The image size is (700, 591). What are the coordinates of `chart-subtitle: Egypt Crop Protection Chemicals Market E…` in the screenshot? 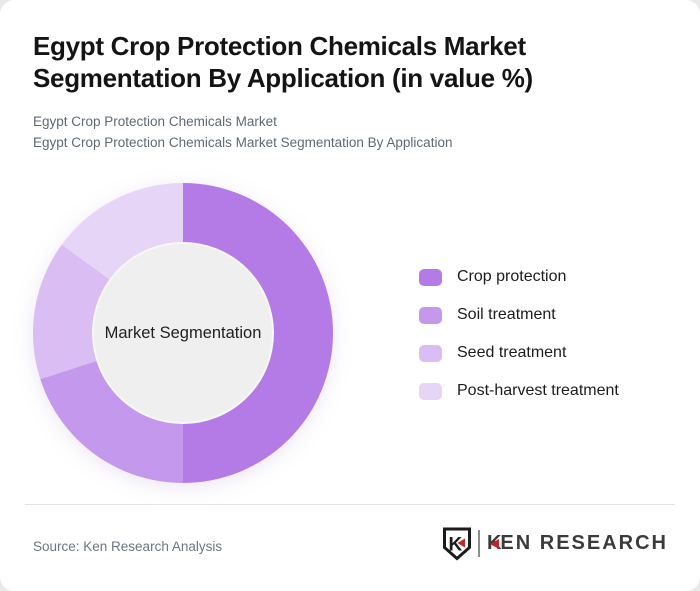 It's located at (242, 132).